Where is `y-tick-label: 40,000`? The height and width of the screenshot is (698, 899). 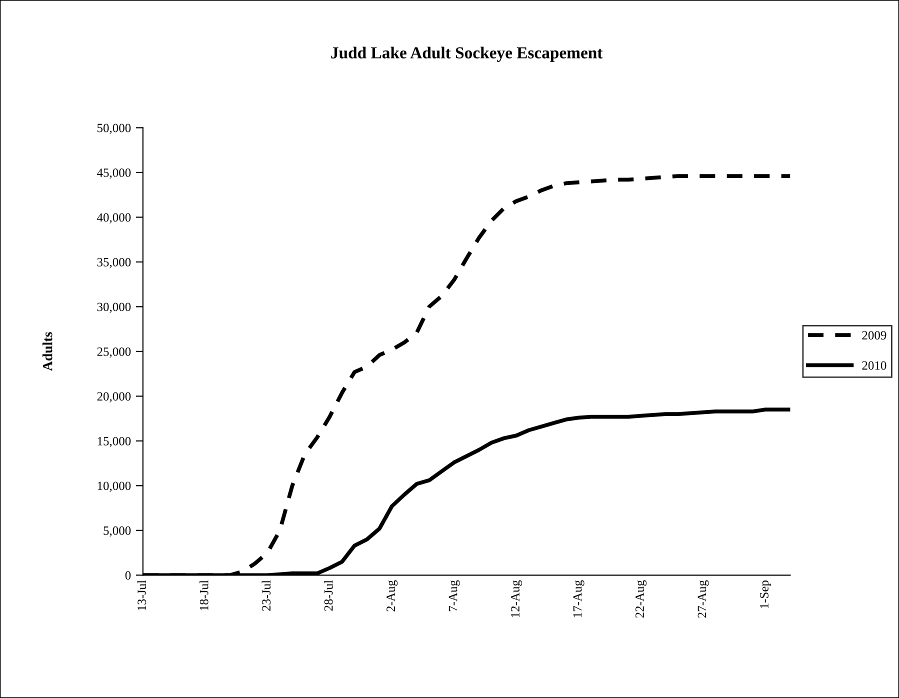
y-tick-label: 40,000 is located at coordinates (114, 218).